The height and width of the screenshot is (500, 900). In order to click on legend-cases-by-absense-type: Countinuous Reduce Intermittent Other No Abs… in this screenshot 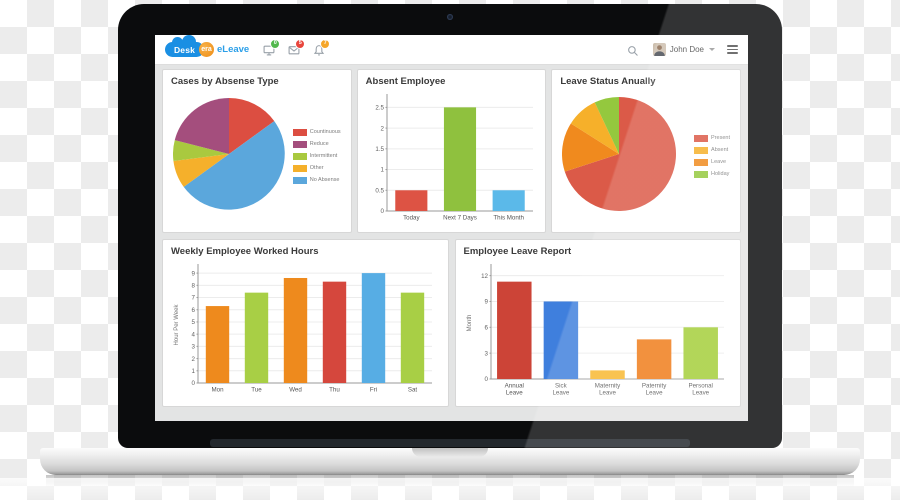, I will do `click(316, 156)`.